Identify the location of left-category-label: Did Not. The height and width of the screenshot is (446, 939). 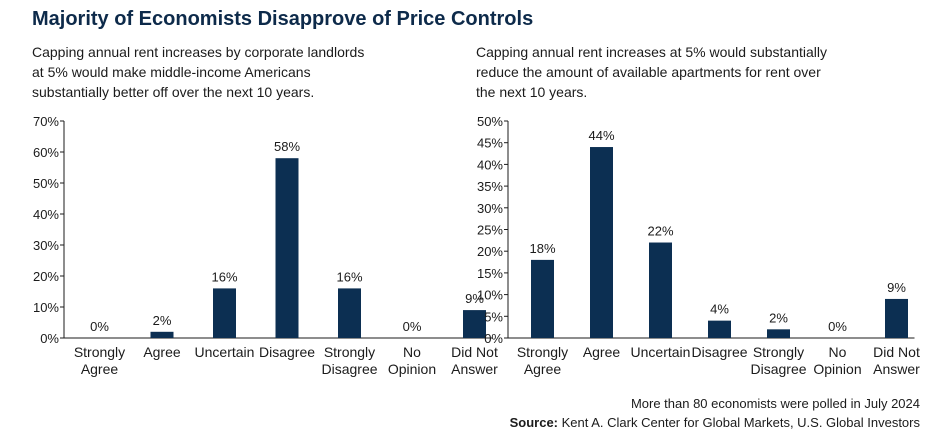
(474, 352).